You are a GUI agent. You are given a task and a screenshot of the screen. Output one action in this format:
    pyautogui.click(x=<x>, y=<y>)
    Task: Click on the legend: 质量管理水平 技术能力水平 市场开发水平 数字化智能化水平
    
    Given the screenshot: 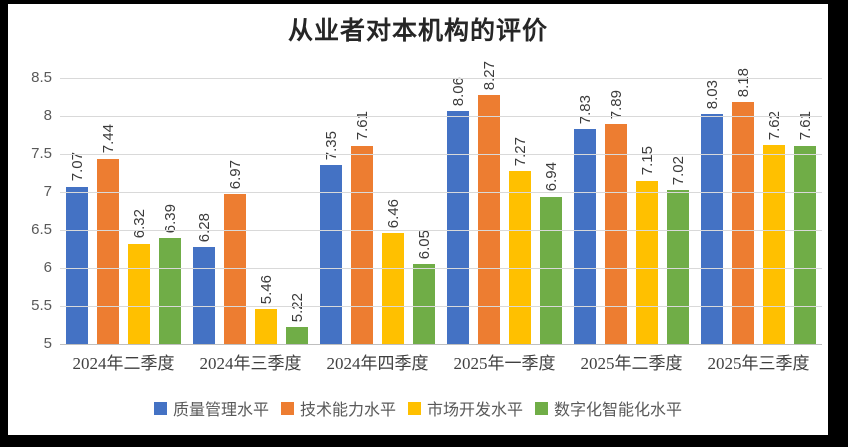 What is the action you would take?
    pyautogui.click(x=418, y=408)
    